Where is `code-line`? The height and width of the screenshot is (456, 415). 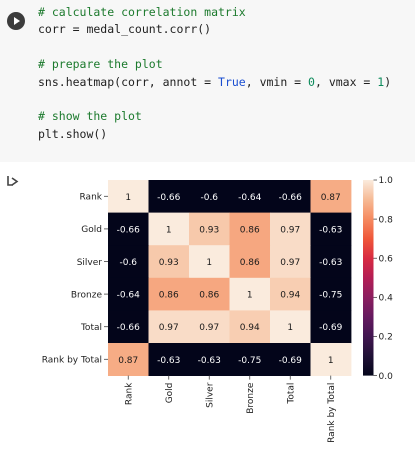
code-line is located at coordinates (214, 99).